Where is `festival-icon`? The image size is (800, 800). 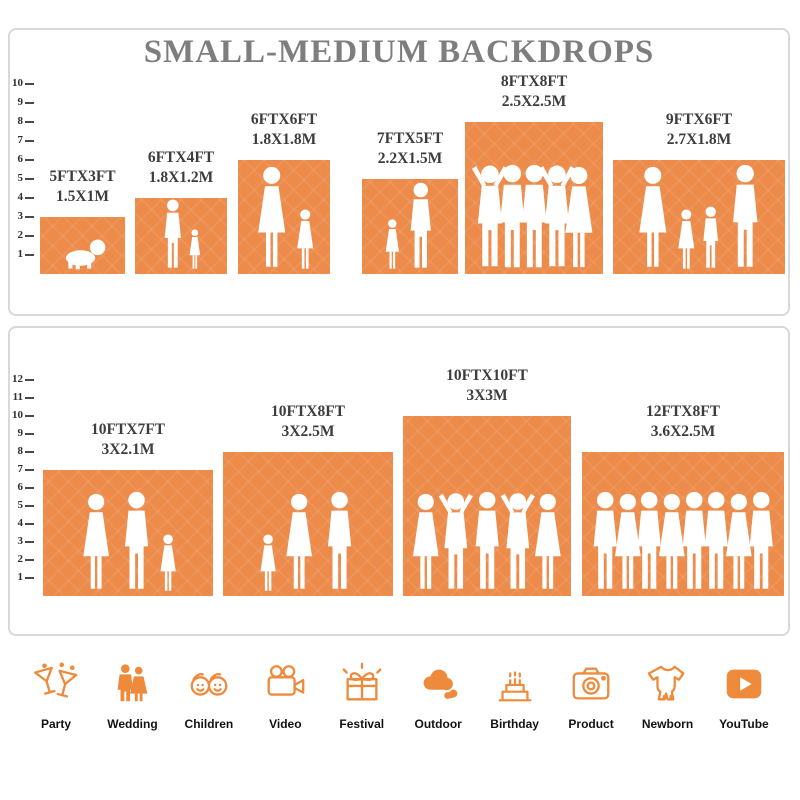 festival-icon is located at coordinates (362, 684).